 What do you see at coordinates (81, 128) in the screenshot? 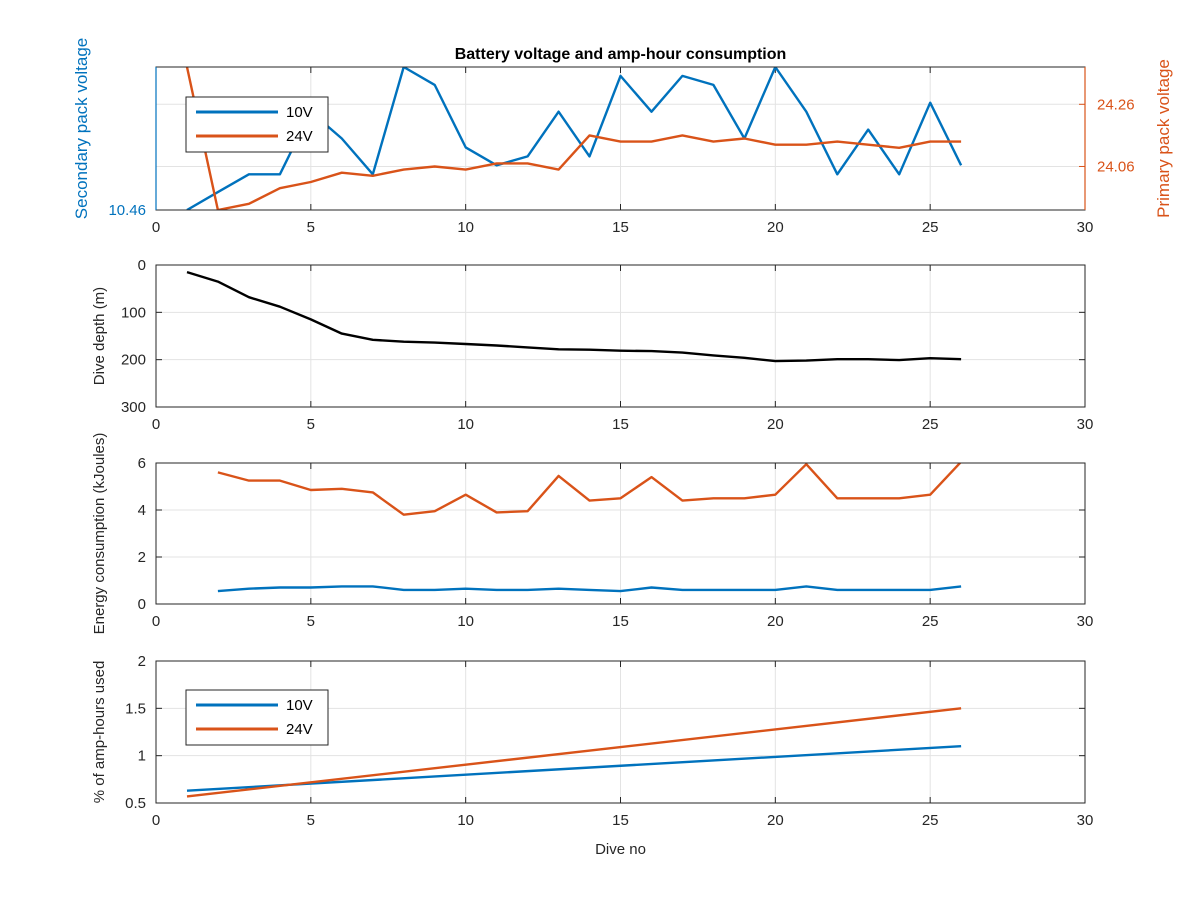
I see `y-axis-label-left: Secondary pack voltage` at bounding box center [81, 128].